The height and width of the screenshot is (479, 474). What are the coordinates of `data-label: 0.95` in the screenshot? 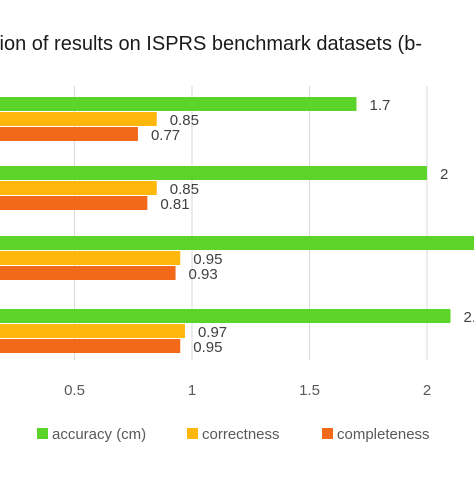 It's located at (207, 347).